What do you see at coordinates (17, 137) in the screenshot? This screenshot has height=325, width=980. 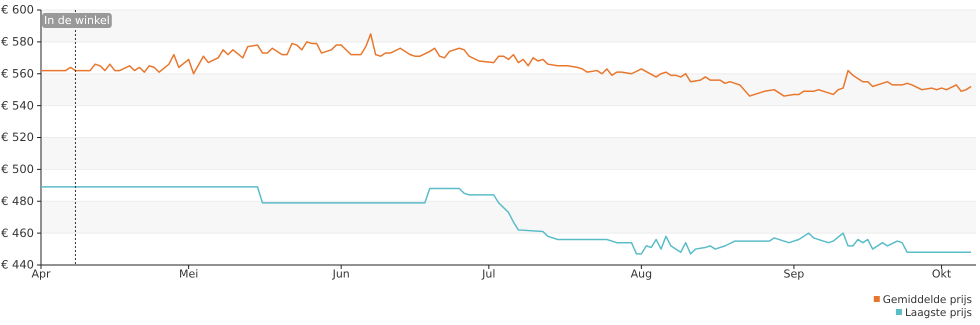 I see `y-tick-label: € 520` at bounding box center [17, 137].